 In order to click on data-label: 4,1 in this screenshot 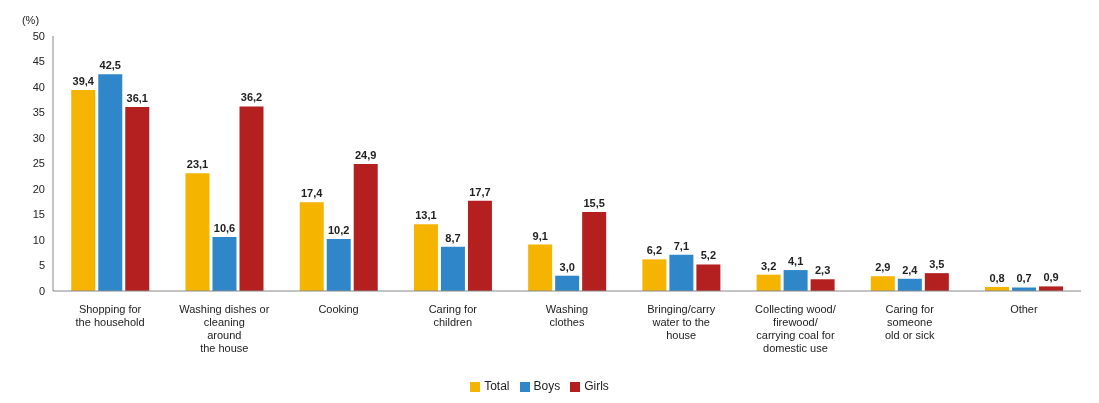, I will do `click(795, 261)`.